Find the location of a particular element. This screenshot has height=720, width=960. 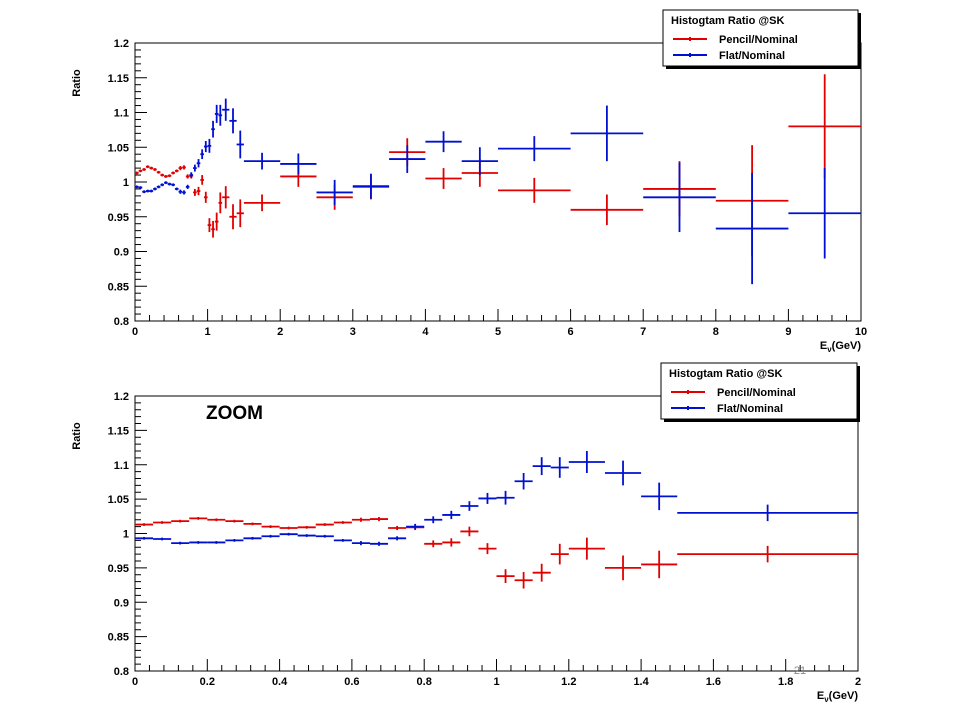

x-tick-label: 7 is located at coordinates (643, 332).